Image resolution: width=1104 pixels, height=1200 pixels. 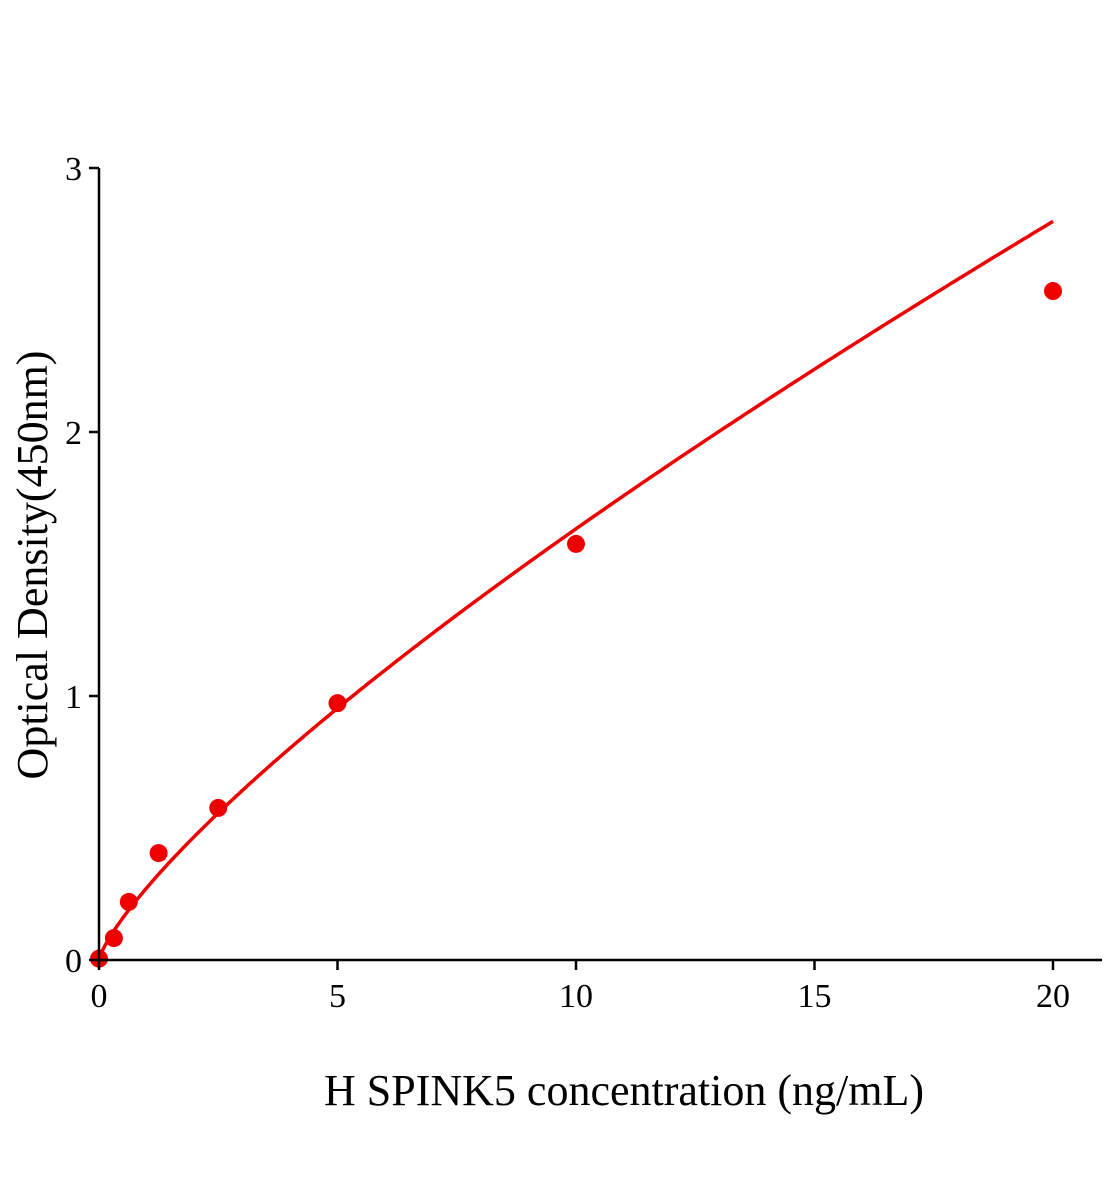 I want to click on x-tick-label: 10, so click(x=576, y=996).